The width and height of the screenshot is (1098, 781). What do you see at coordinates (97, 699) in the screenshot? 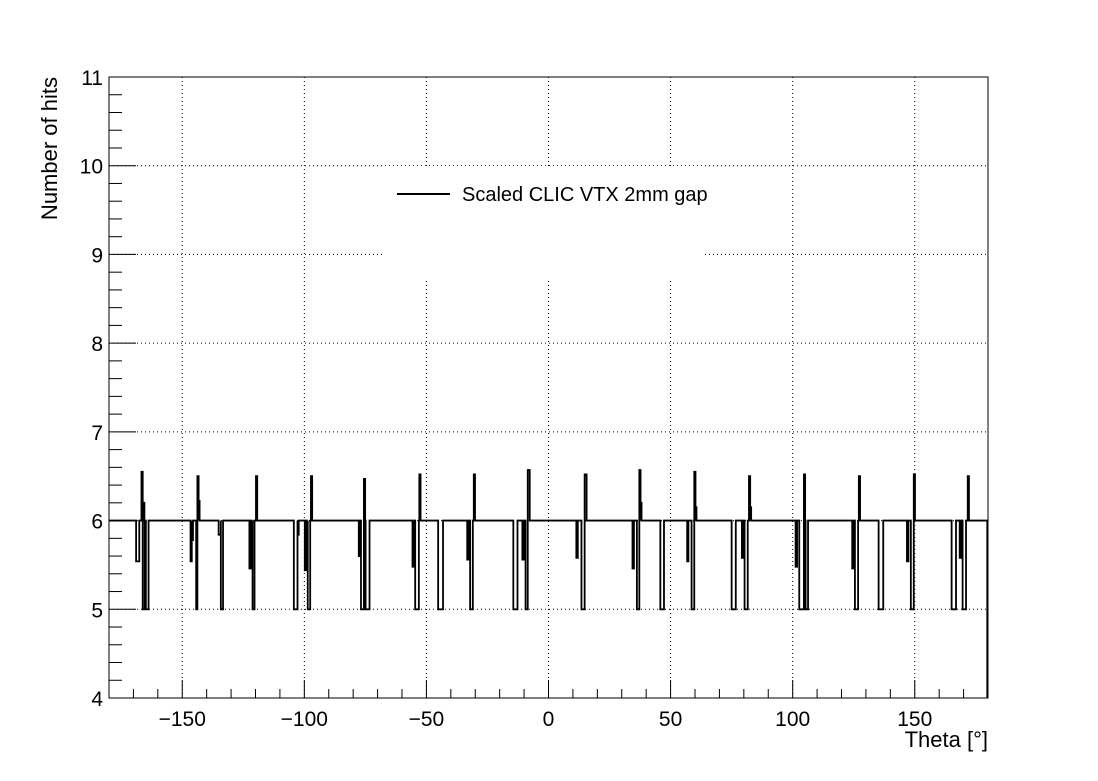
I see `y-tick-label: 4` at bounding box center [97, 699].